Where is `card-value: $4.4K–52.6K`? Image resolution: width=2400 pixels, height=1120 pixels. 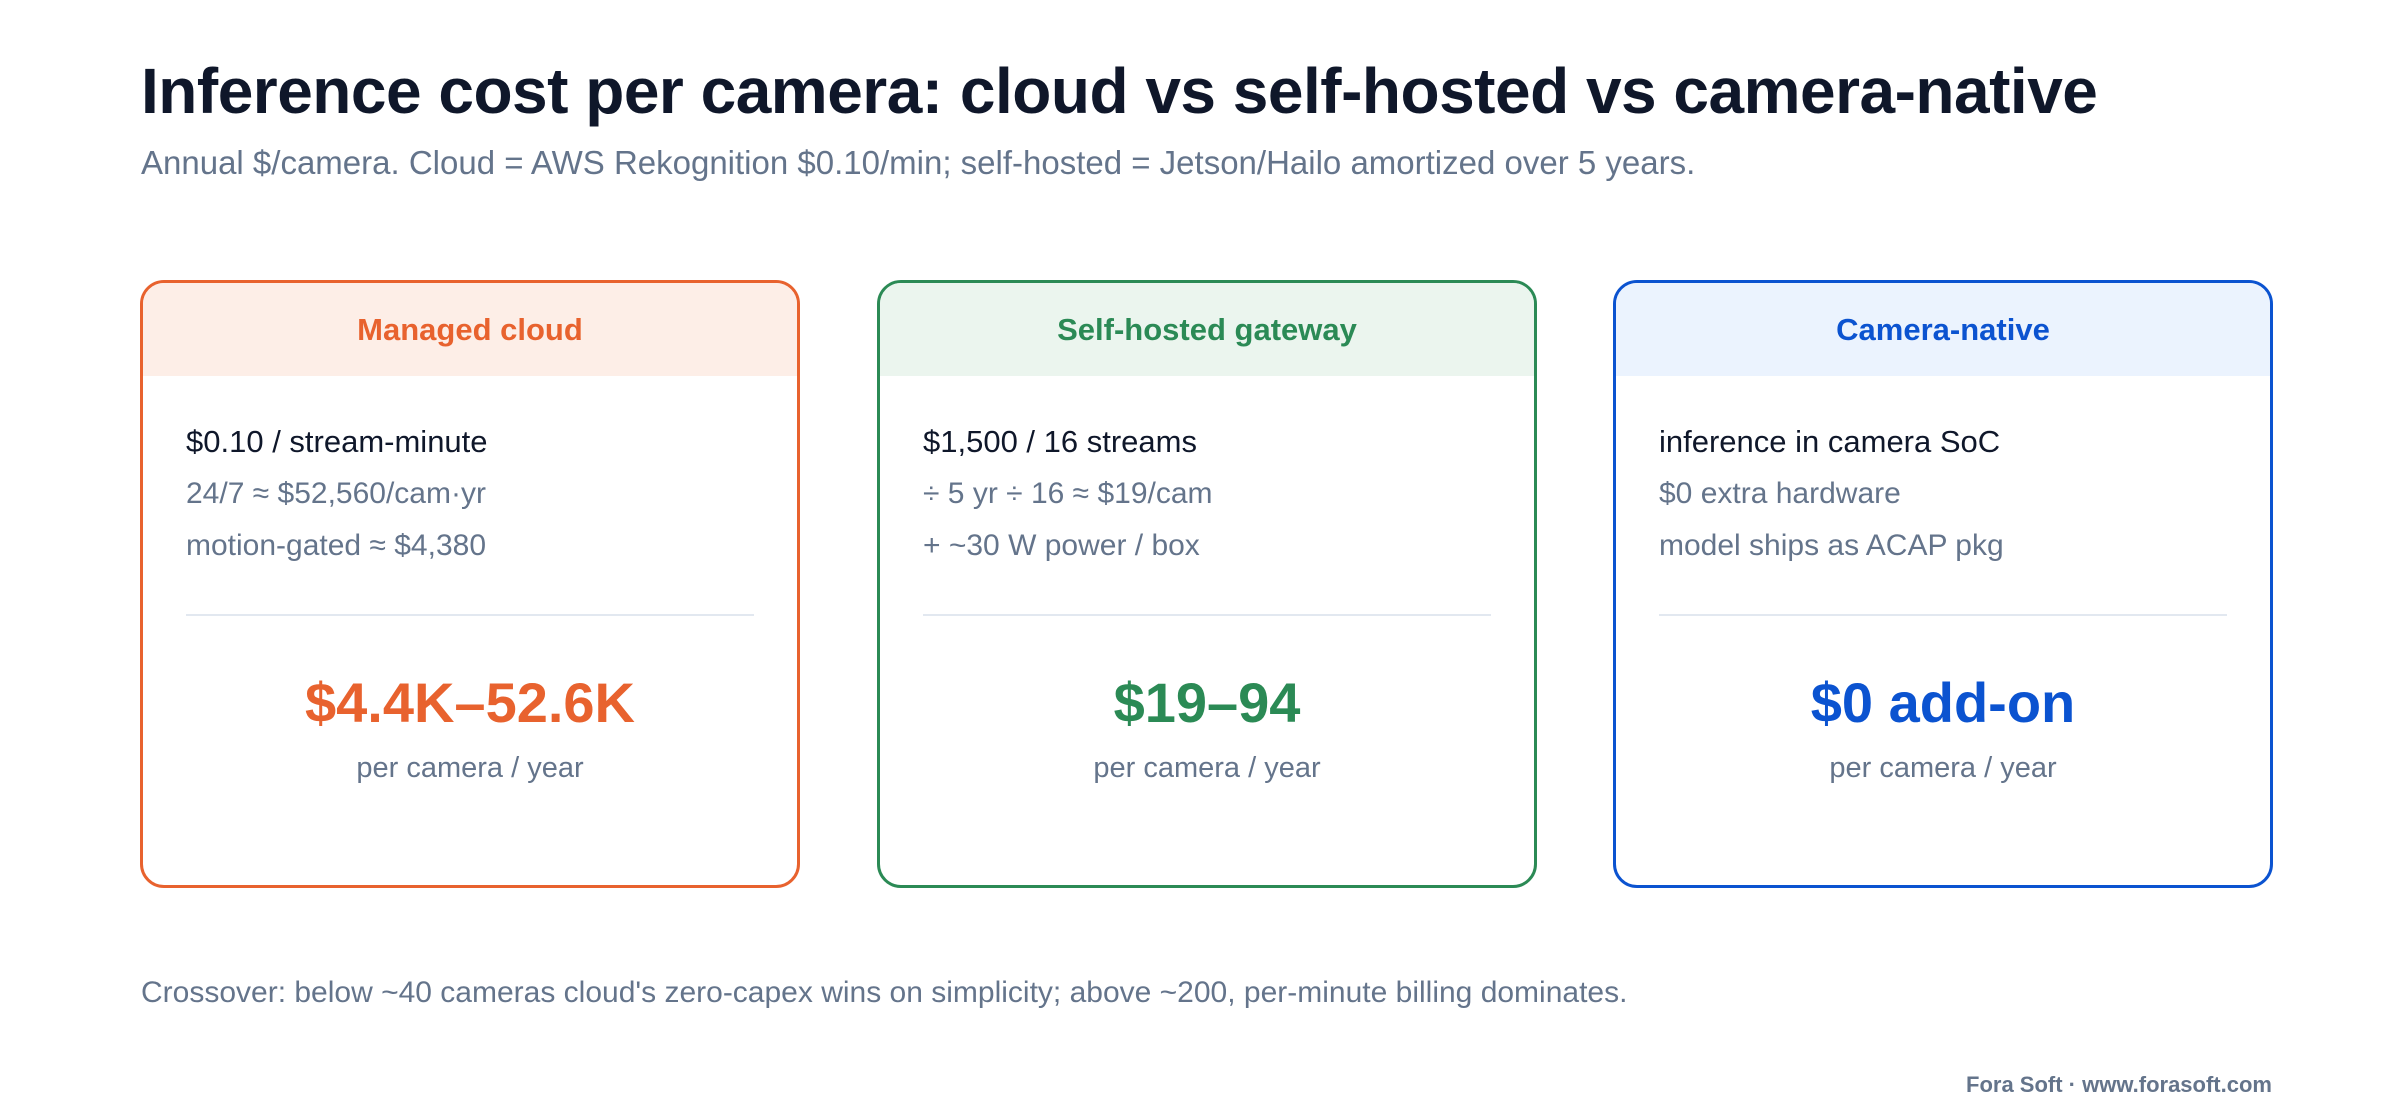 card-value: $4.4K–52.6K is located at coordinates (469, 702).